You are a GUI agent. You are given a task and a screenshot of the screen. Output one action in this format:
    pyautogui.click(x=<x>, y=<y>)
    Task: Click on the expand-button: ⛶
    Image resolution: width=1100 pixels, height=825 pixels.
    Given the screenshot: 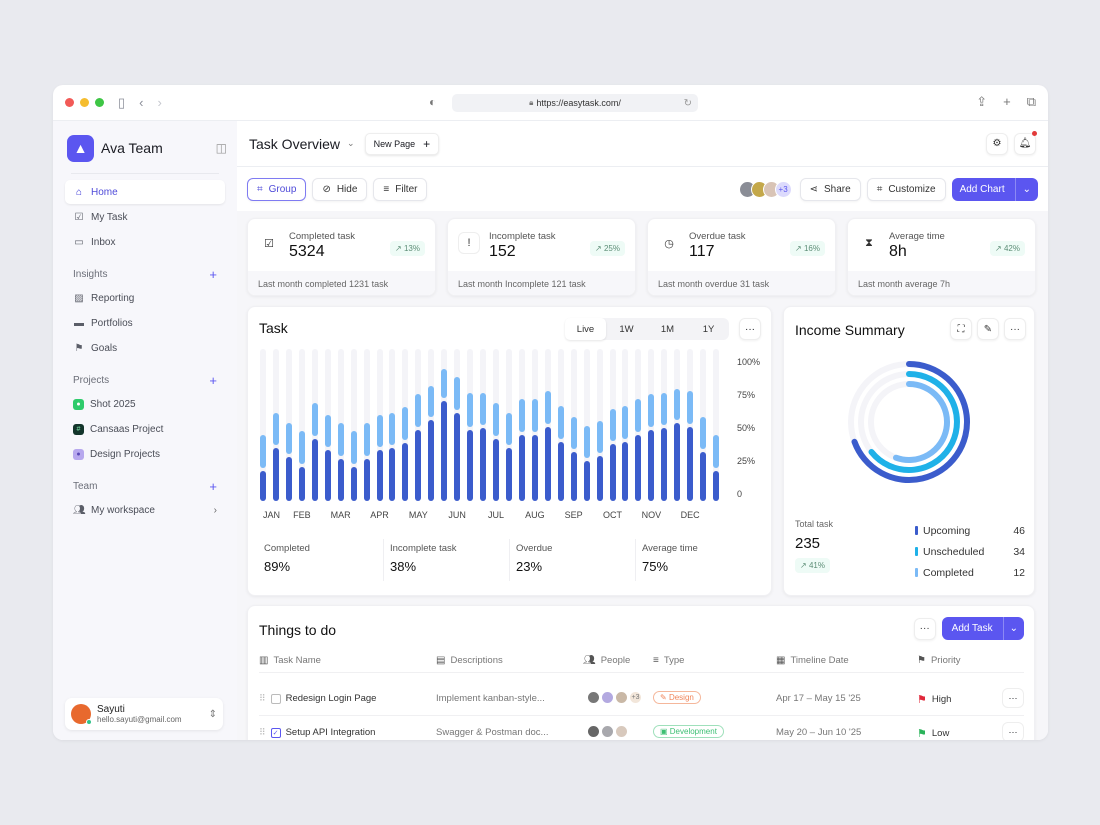 What is the action you would take?
    pyautogui.click(x=961, y=329)
    